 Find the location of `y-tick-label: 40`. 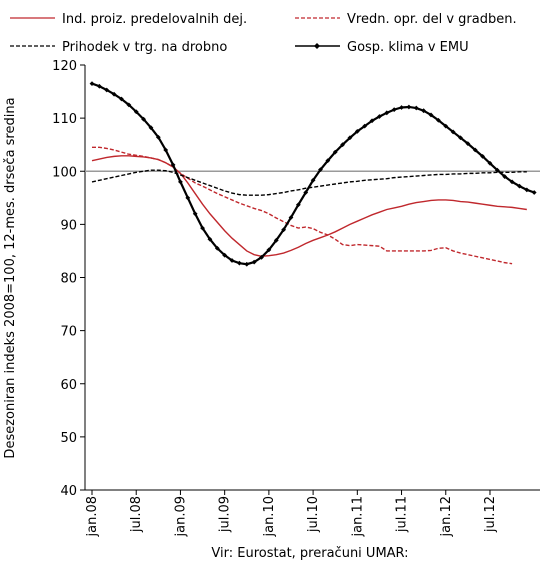

y-tick-label: 40 is located at coordinates (68, 491).